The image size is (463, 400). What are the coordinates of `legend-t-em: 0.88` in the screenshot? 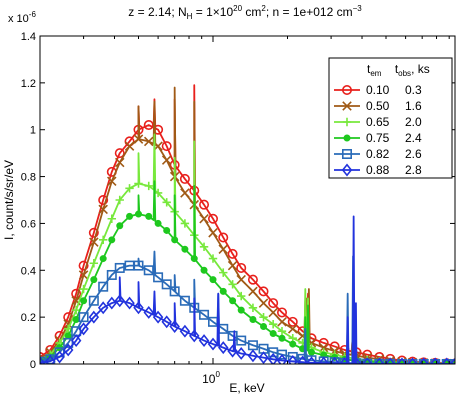 It's located at (378, 170).